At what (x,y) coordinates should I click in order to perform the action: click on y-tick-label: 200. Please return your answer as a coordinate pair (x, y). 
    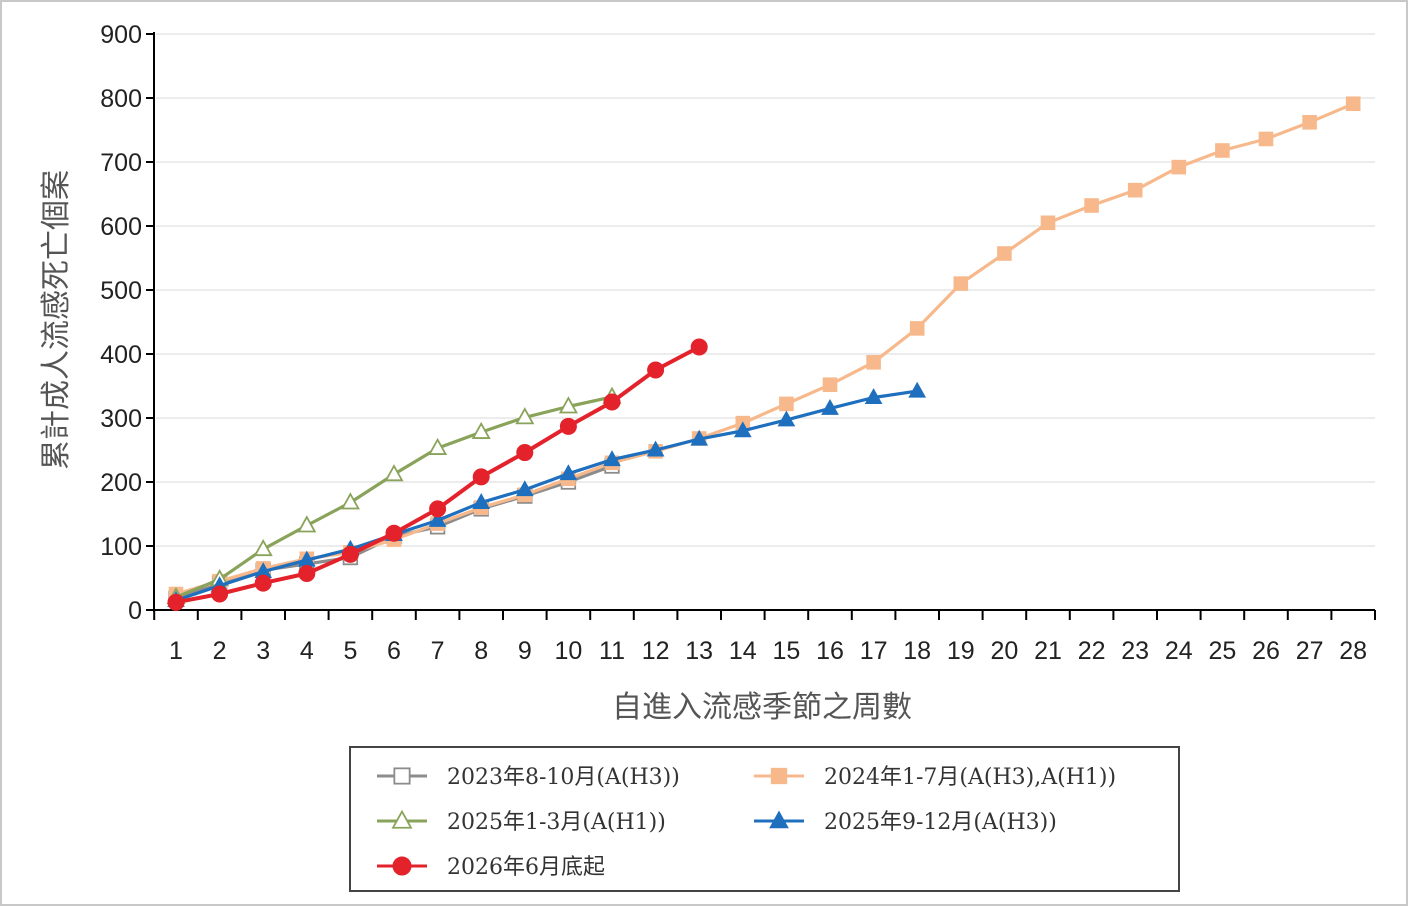
    Looking at the image, I should click on (121, 483).